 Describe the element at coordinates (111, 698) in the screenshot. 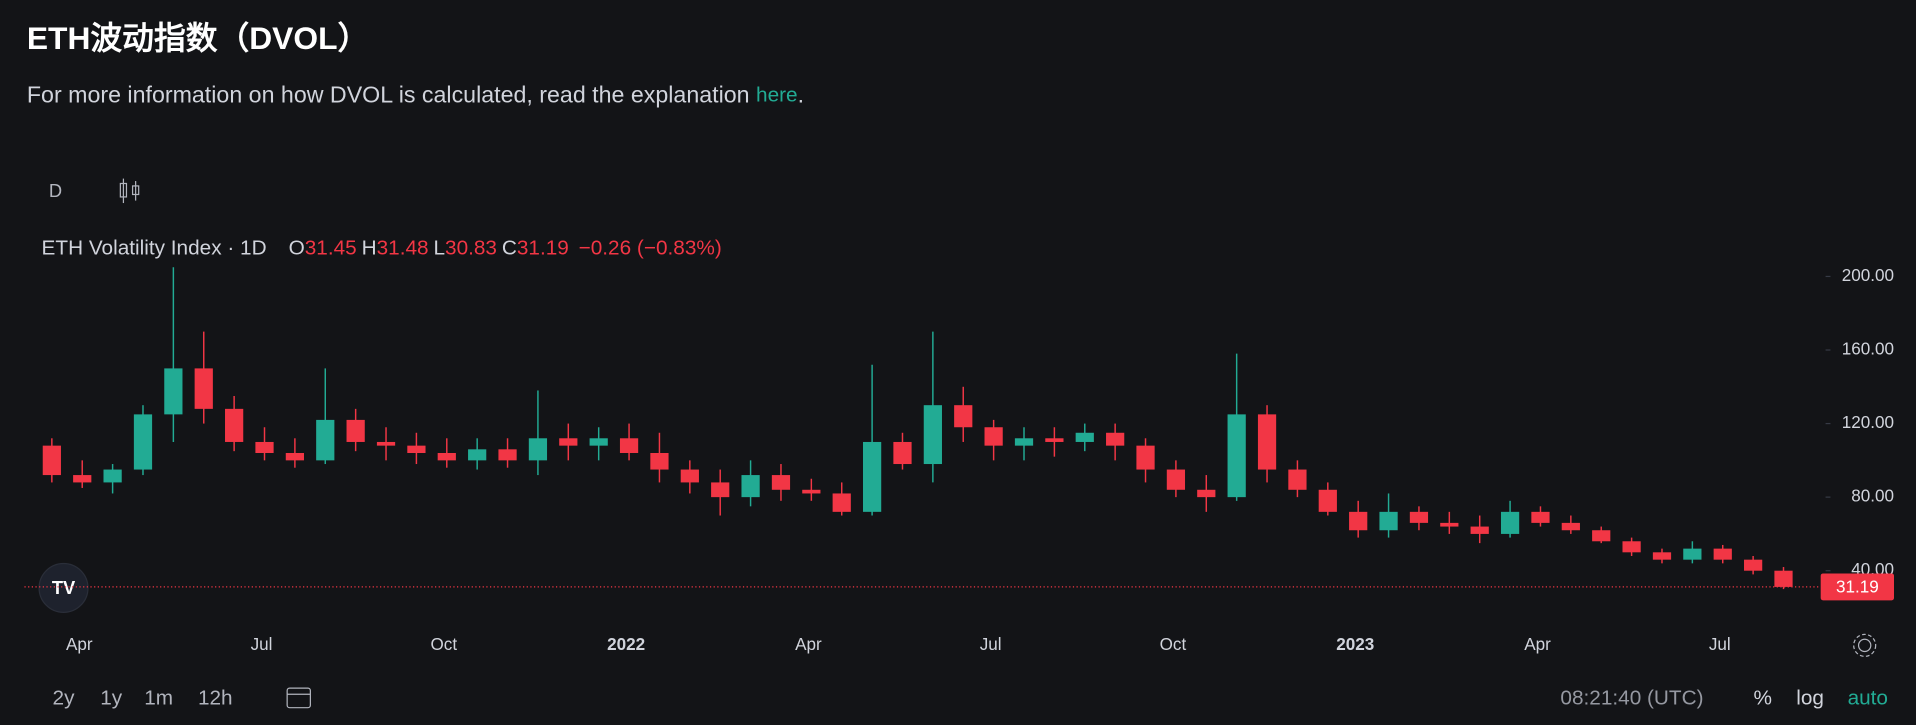

I see `range-button: 1y` at that location.